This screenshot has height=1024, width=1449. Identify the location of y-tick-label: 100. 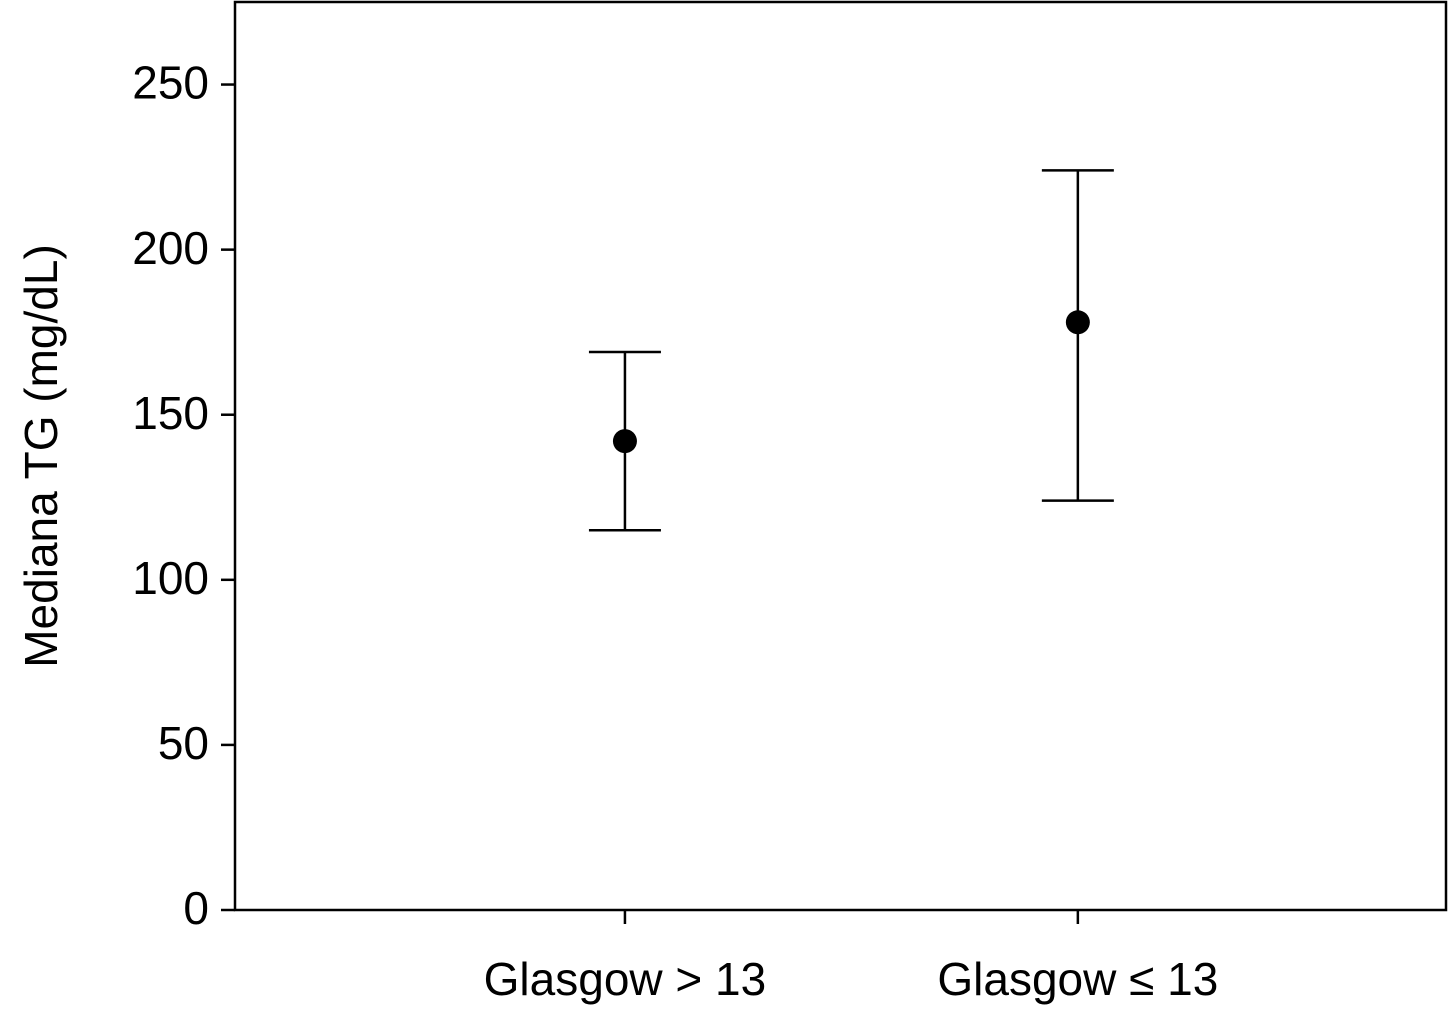
(170, 578).